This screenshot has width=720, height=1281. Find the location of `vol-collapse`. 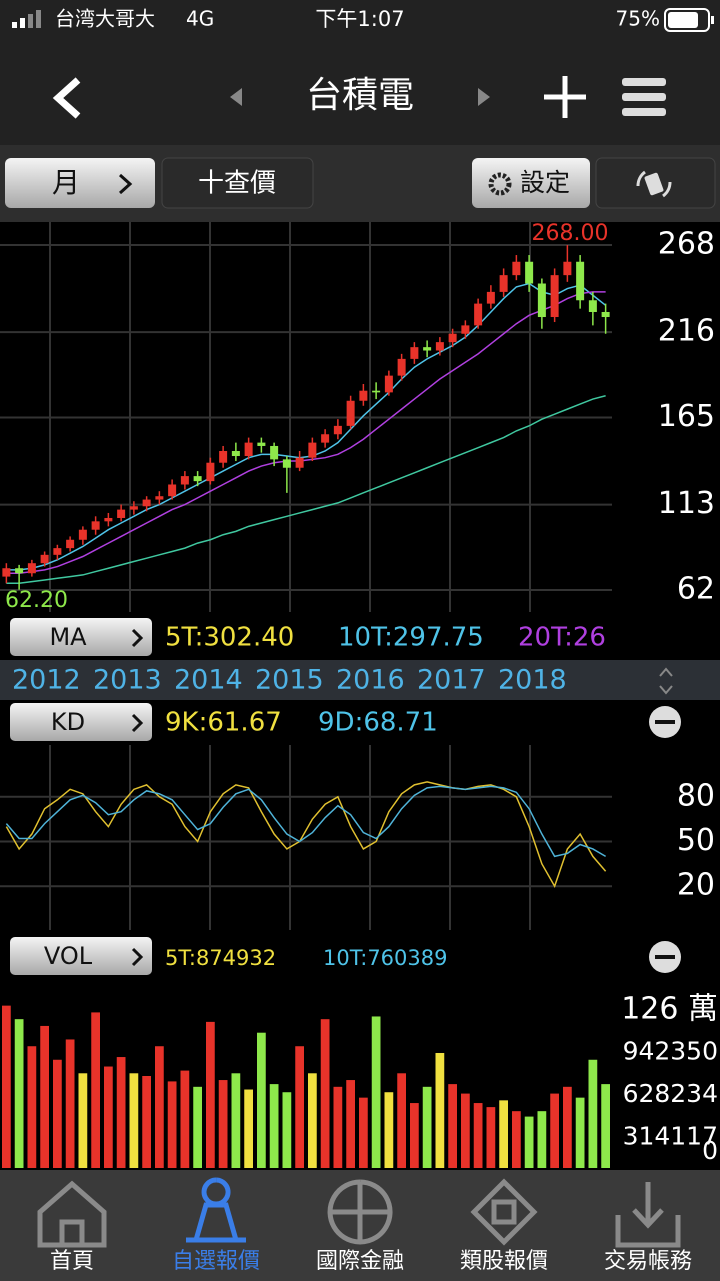

vol-collapse is located at coordinates (665, 957).